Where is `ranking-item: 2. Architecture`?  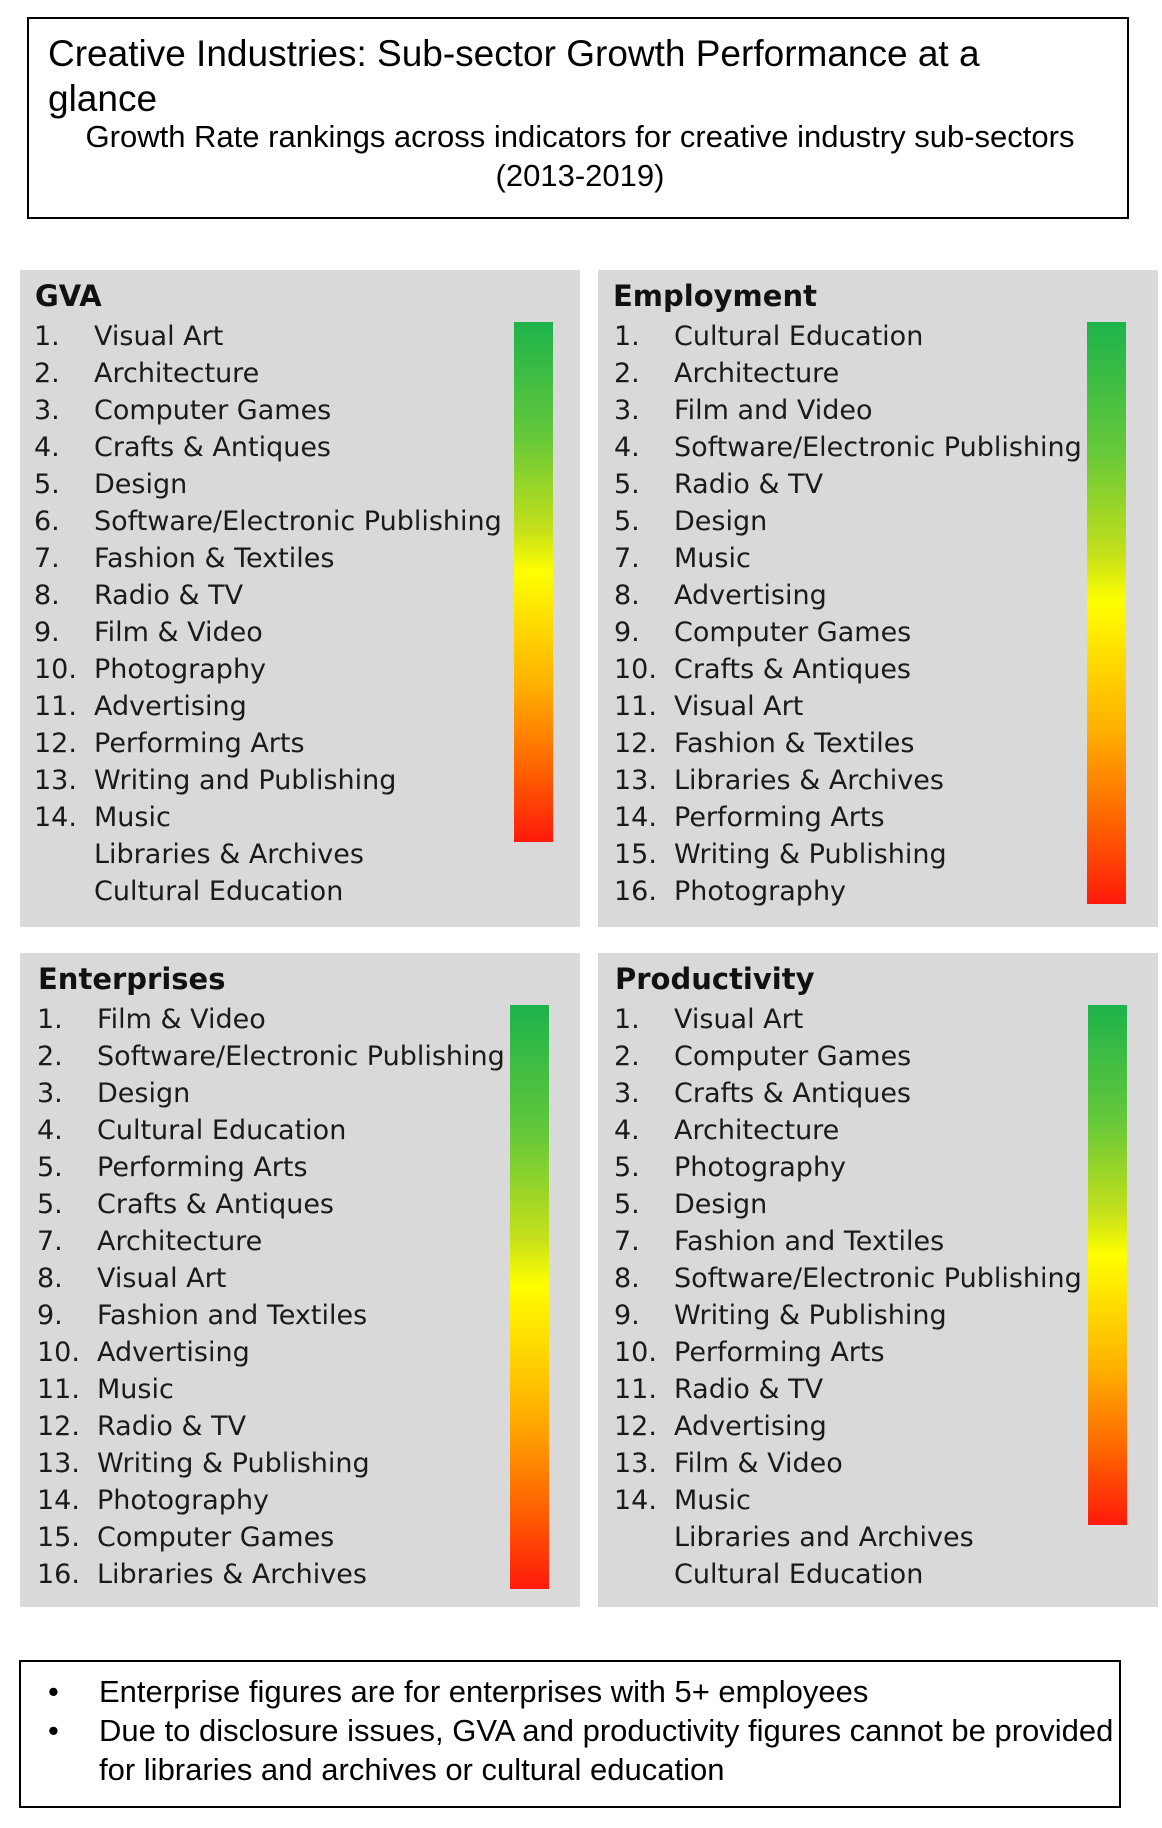
ranking-item: 2. Architecture is located at coordinates (314, 373).